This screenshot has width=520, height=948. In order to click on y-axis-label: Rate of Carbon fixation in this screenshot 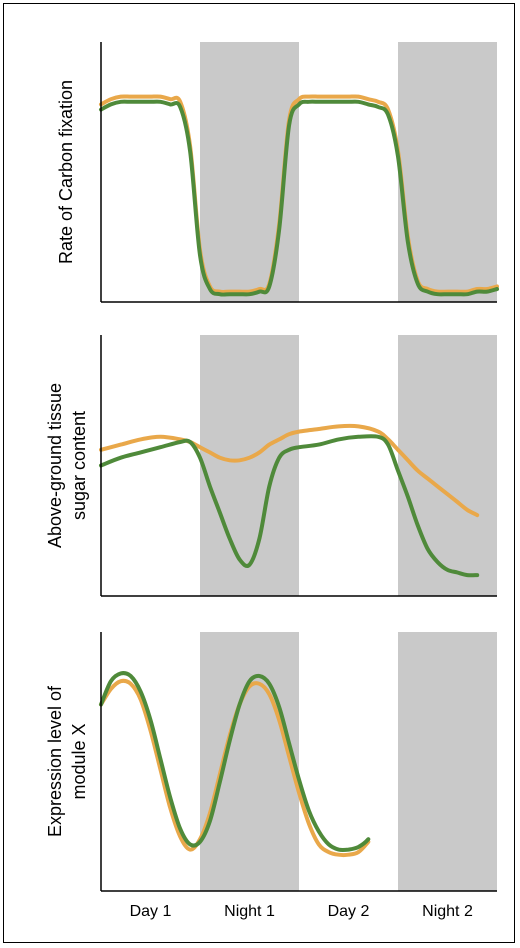, I will do `click(66, 172)`.